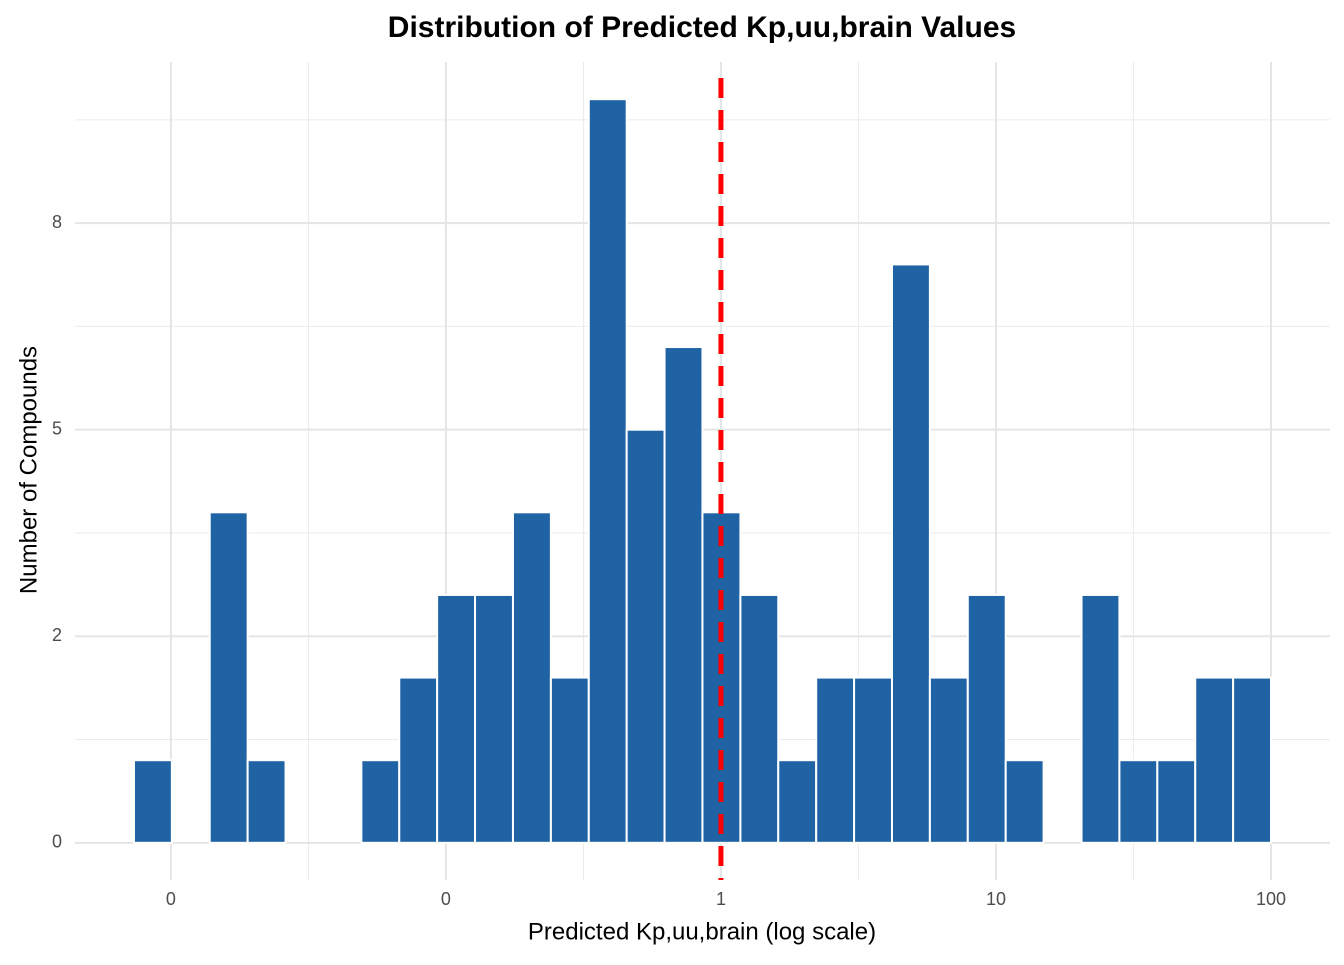  What do you see at coordinates (57, 842) in the screenshot?
I see `y-tick-label: 0` at bounding box center [57, 842].